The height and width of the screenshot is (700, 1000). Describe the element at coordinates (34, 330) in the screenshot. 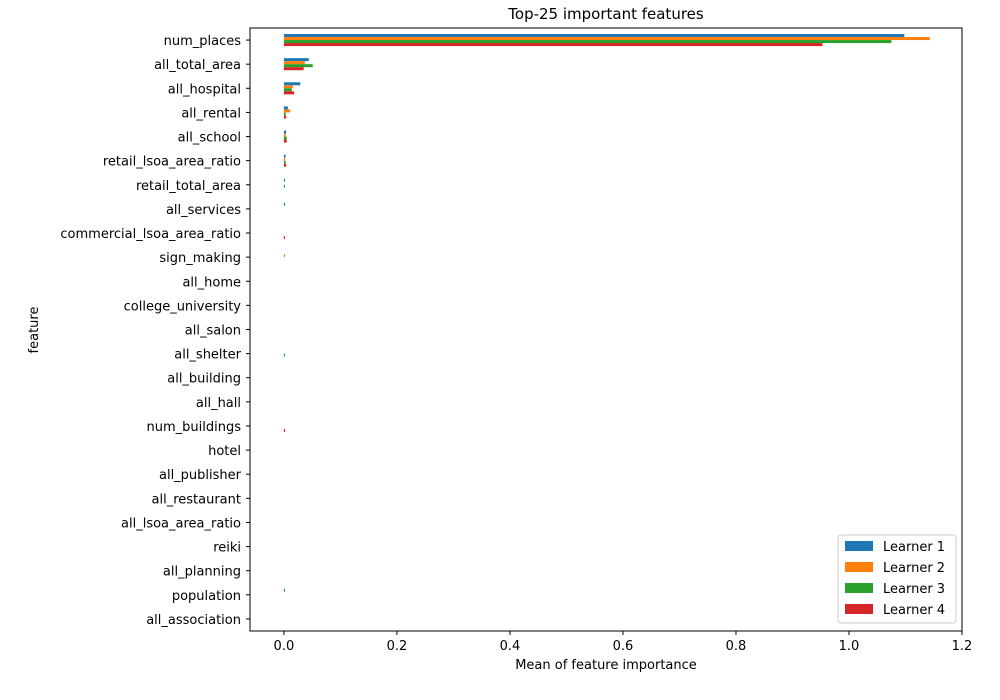

I see `y-axis-label: feature` at that location.